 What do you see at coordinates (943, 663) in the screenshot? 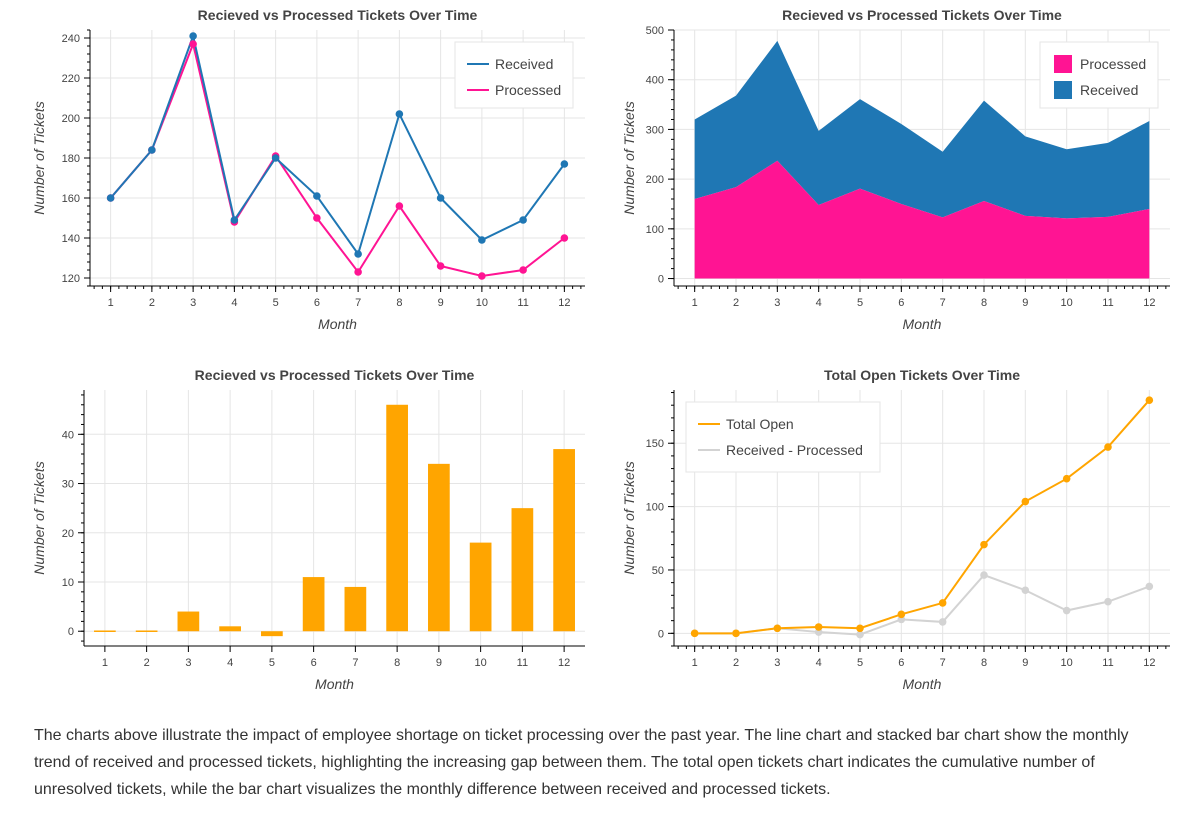
I see `x-tick-label: 7` at bounding box center [943, 663].